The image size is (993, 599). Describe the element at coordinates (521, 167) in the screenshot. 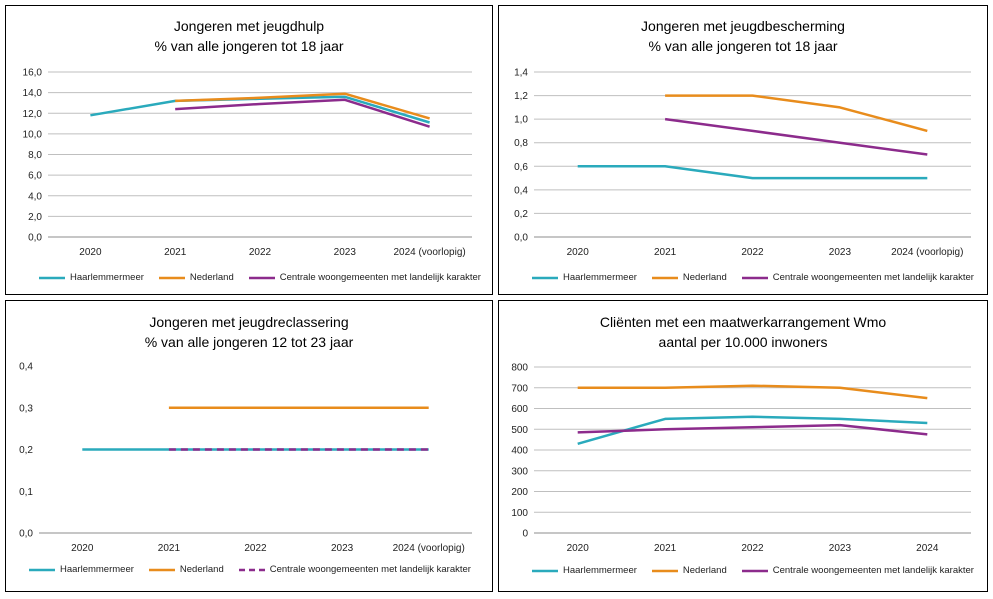

I see `y-tick-label: 0,6` at that location.